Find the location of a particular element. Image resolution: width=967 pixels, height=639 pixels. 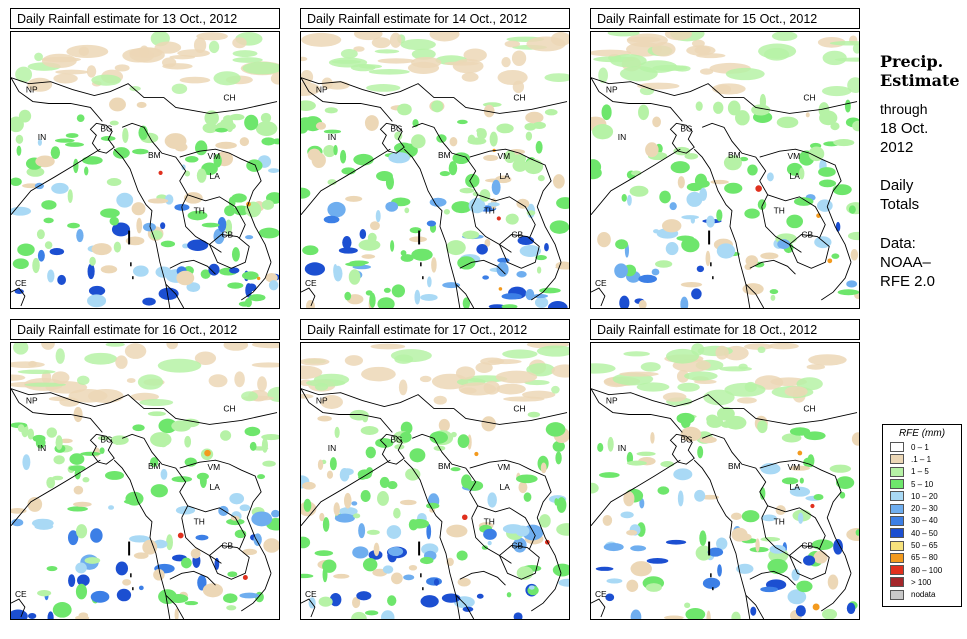

legend-label: 40 – 50 is located at coordinates (924, 533).